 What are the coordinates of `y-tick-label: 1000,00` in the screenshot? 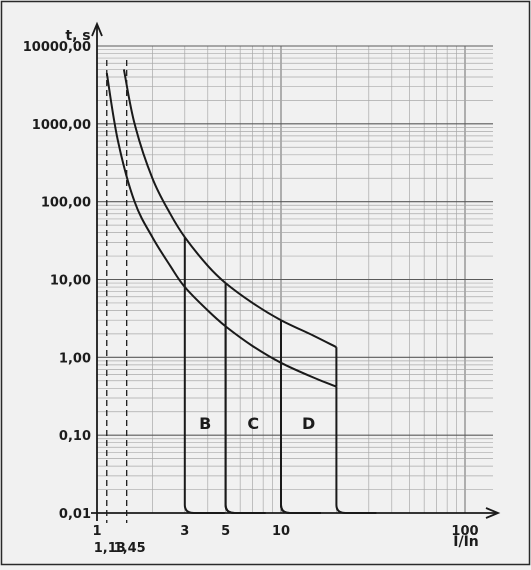 It's located at (61, 125).